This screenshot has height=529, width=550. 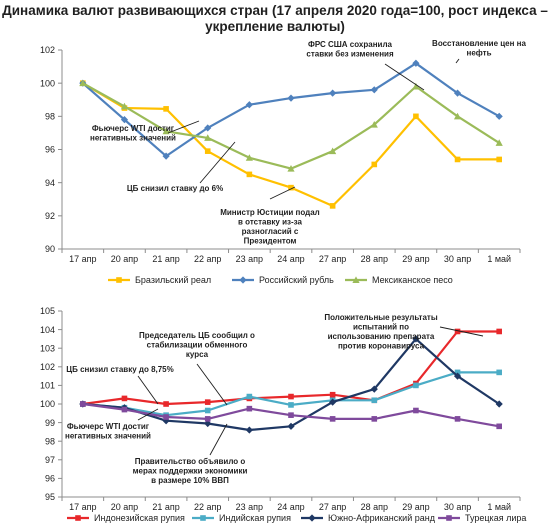 What do you see at coordinates (47, 386) in the screenshot?
I see `y-tick-label: 101` at bounding box center [47, 386].